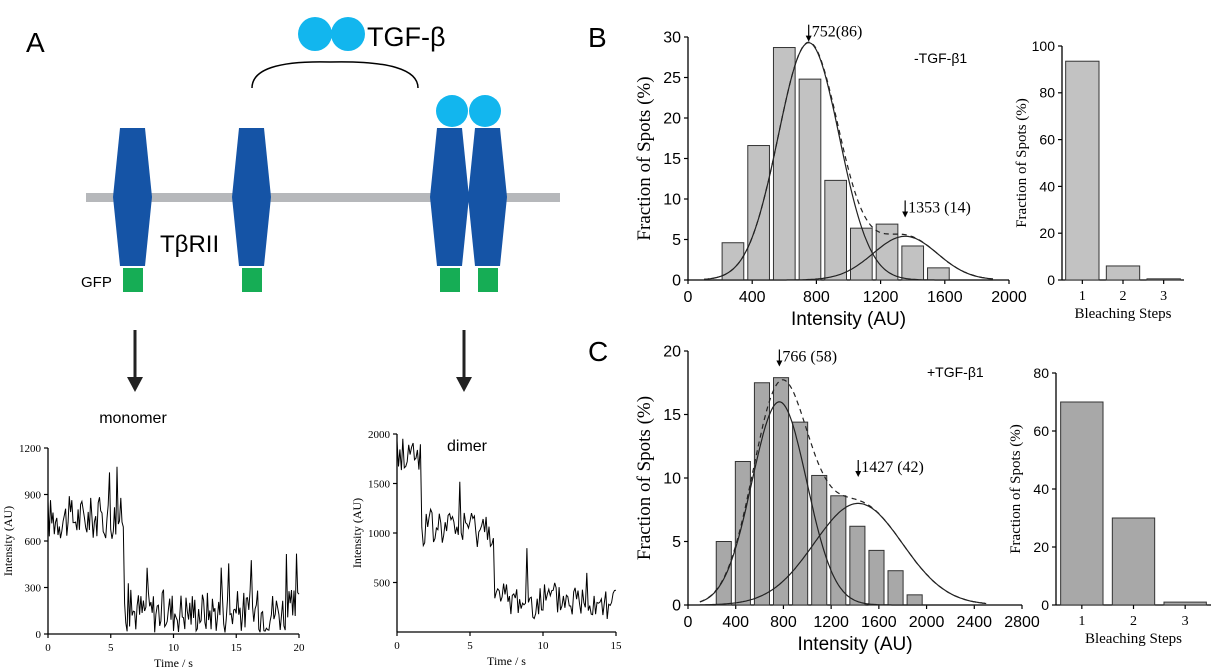 Image resolution: width=1221 pixels, height=669 pixels. Describe the element at coordinates (237, 648) in the screenshot. I see `x-tick-label: 15` at that location.